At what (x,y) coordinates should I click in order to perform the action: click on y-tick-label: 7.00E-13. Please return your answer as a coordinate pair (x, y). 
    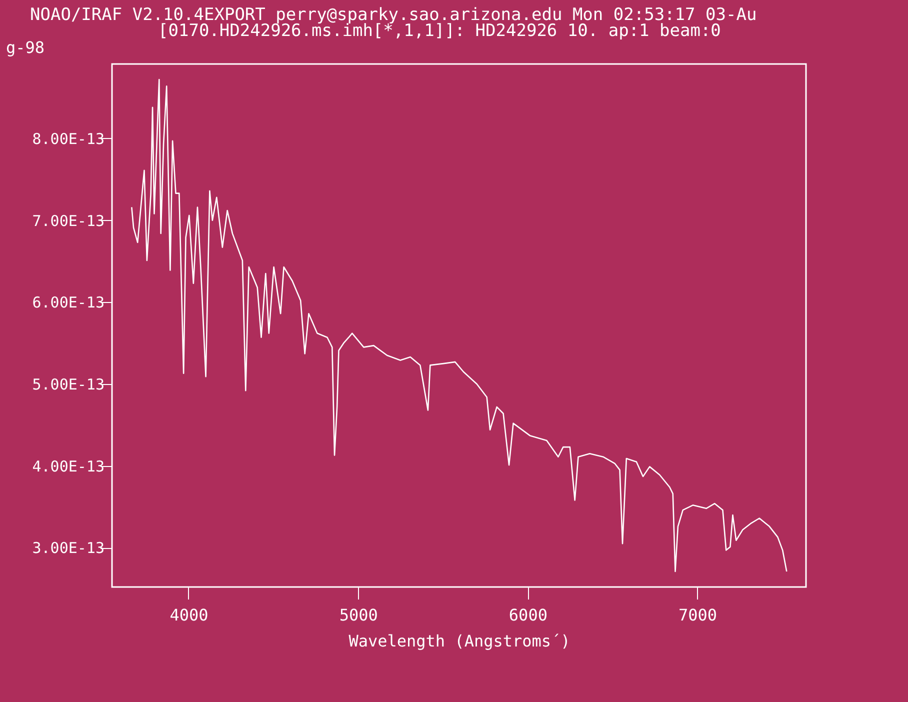
    Looking at the image, I should click on (68, 221).